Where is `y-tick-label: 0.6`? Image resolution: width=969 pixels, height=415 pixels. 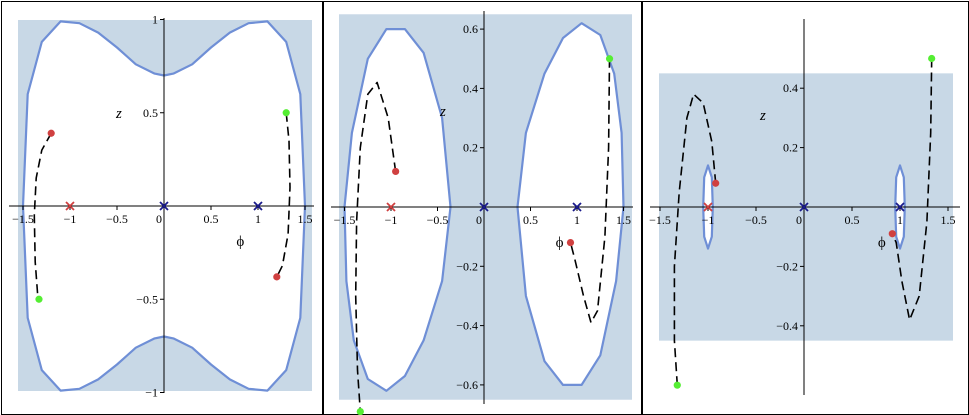
y-tick-label: 0.6 is located at coordinates (470, 29).